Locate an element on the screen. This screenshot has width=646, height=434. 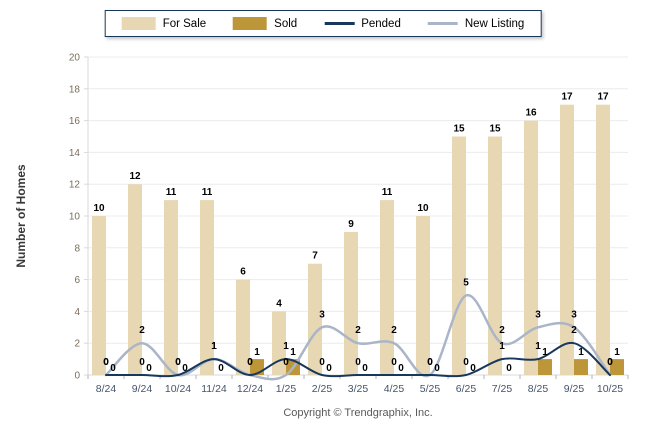
legend: For Sale Sold Pended New Listing is located at coordinates (323, 23).